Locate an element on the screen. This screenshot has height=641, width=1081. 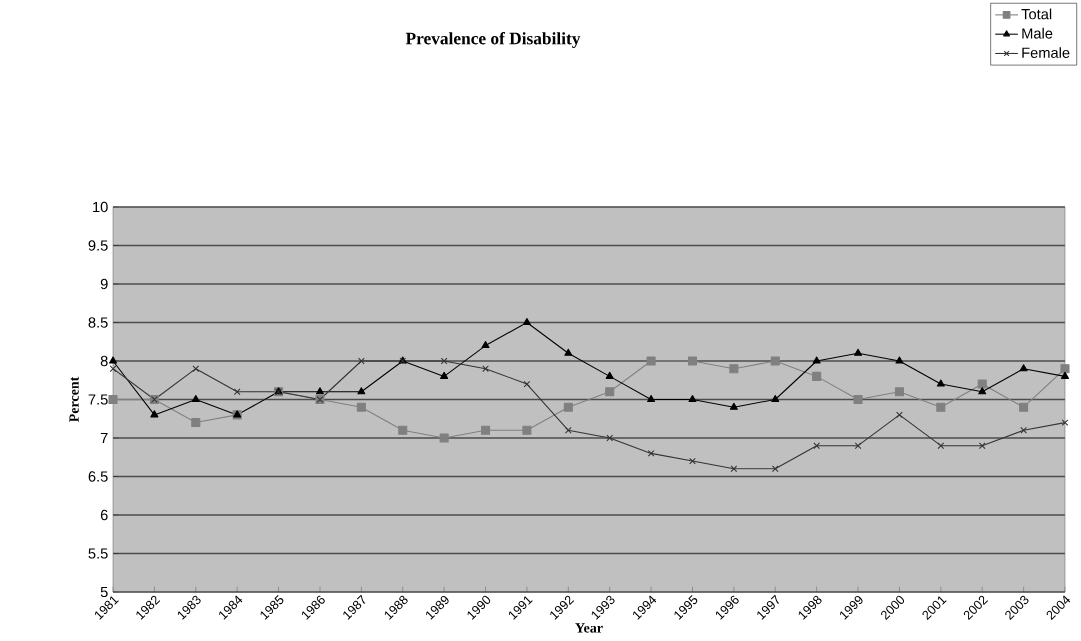
y-tick-label: 5 is located at coordinates (104, 592).